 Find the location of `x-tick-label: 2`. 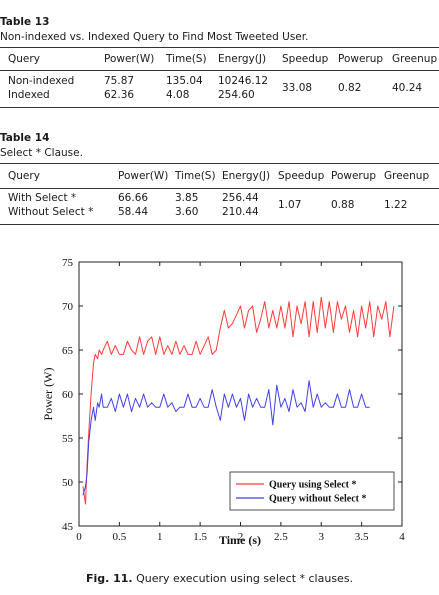

x-tick-label: 2 is located at coordinates (241, 537).